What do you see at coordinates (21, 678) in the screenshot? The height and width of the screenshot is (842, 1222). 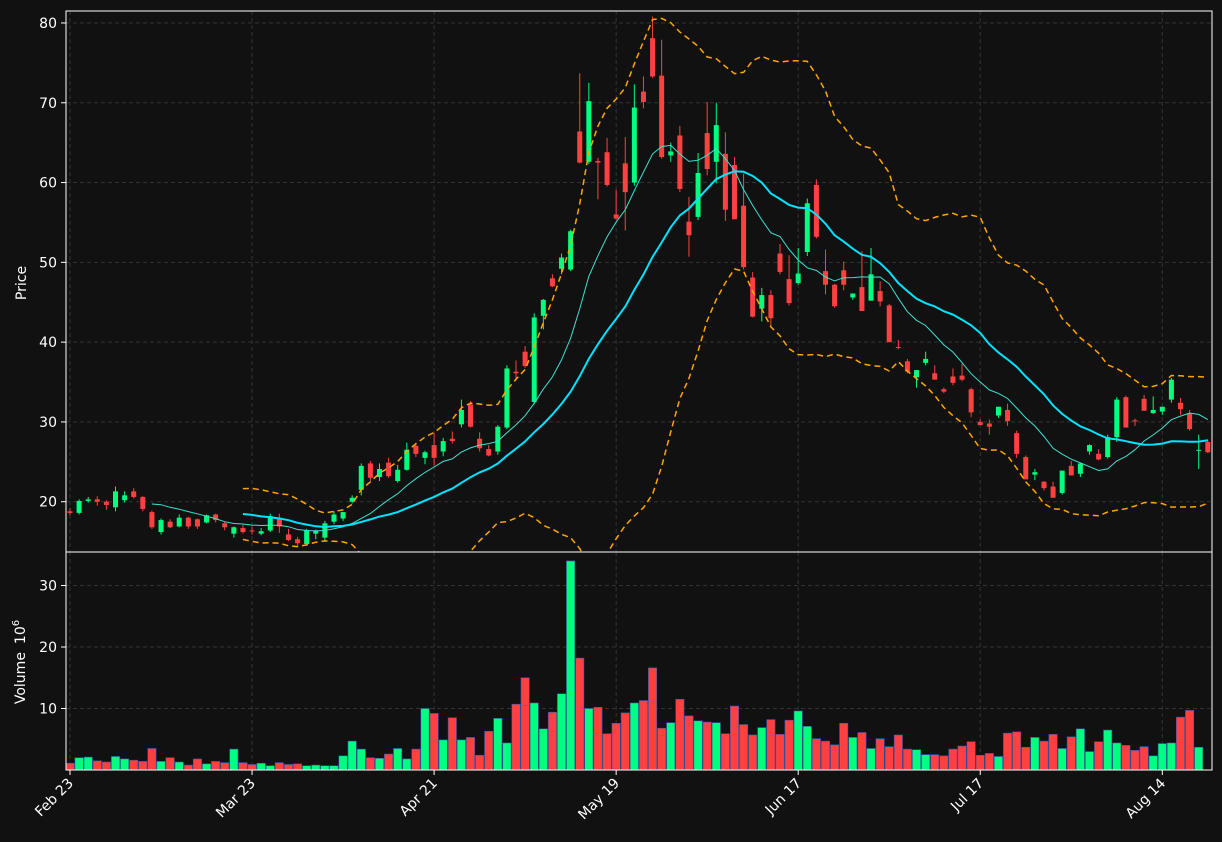 I see `volume-axis-label-name: Volume` at bounding box center [21, 678].